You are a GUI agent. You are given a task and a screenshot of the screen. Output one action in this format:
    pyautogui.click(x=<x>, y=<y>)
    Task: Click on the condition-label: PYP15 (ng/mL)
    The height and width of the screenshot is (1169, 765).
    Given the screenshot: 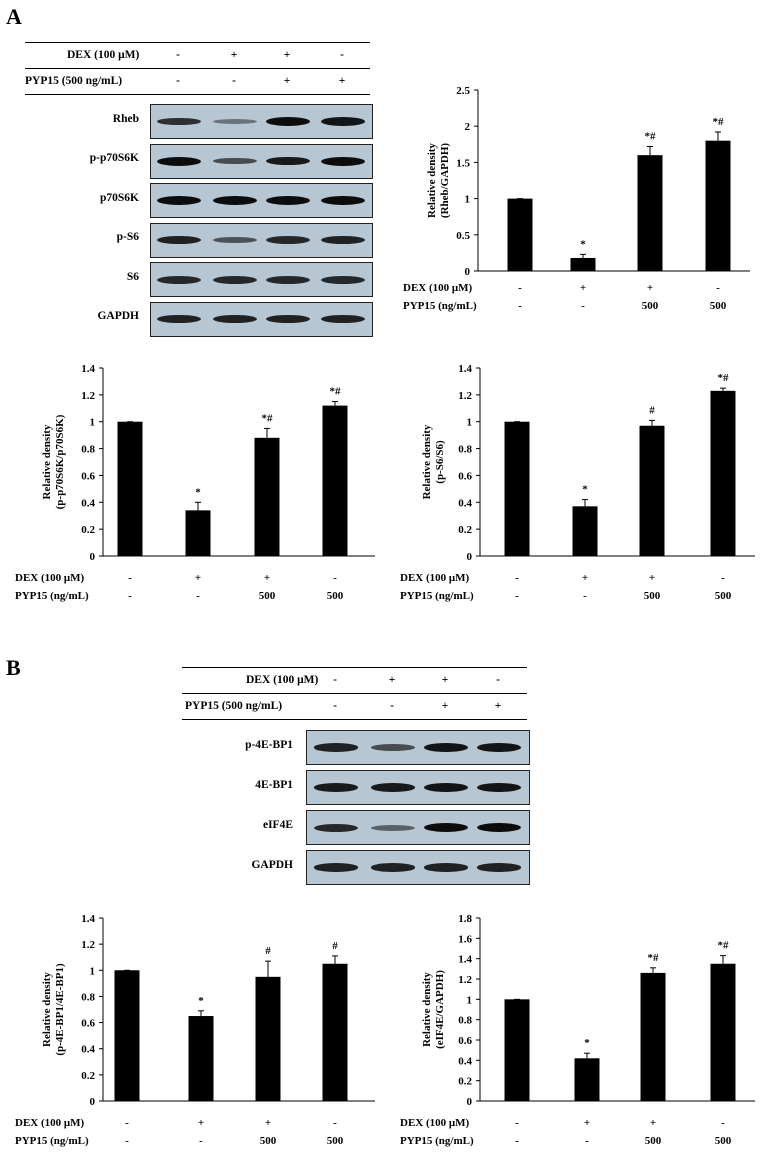 What is the action you would take?
    pyautogui.click(x=437, y=596)
    